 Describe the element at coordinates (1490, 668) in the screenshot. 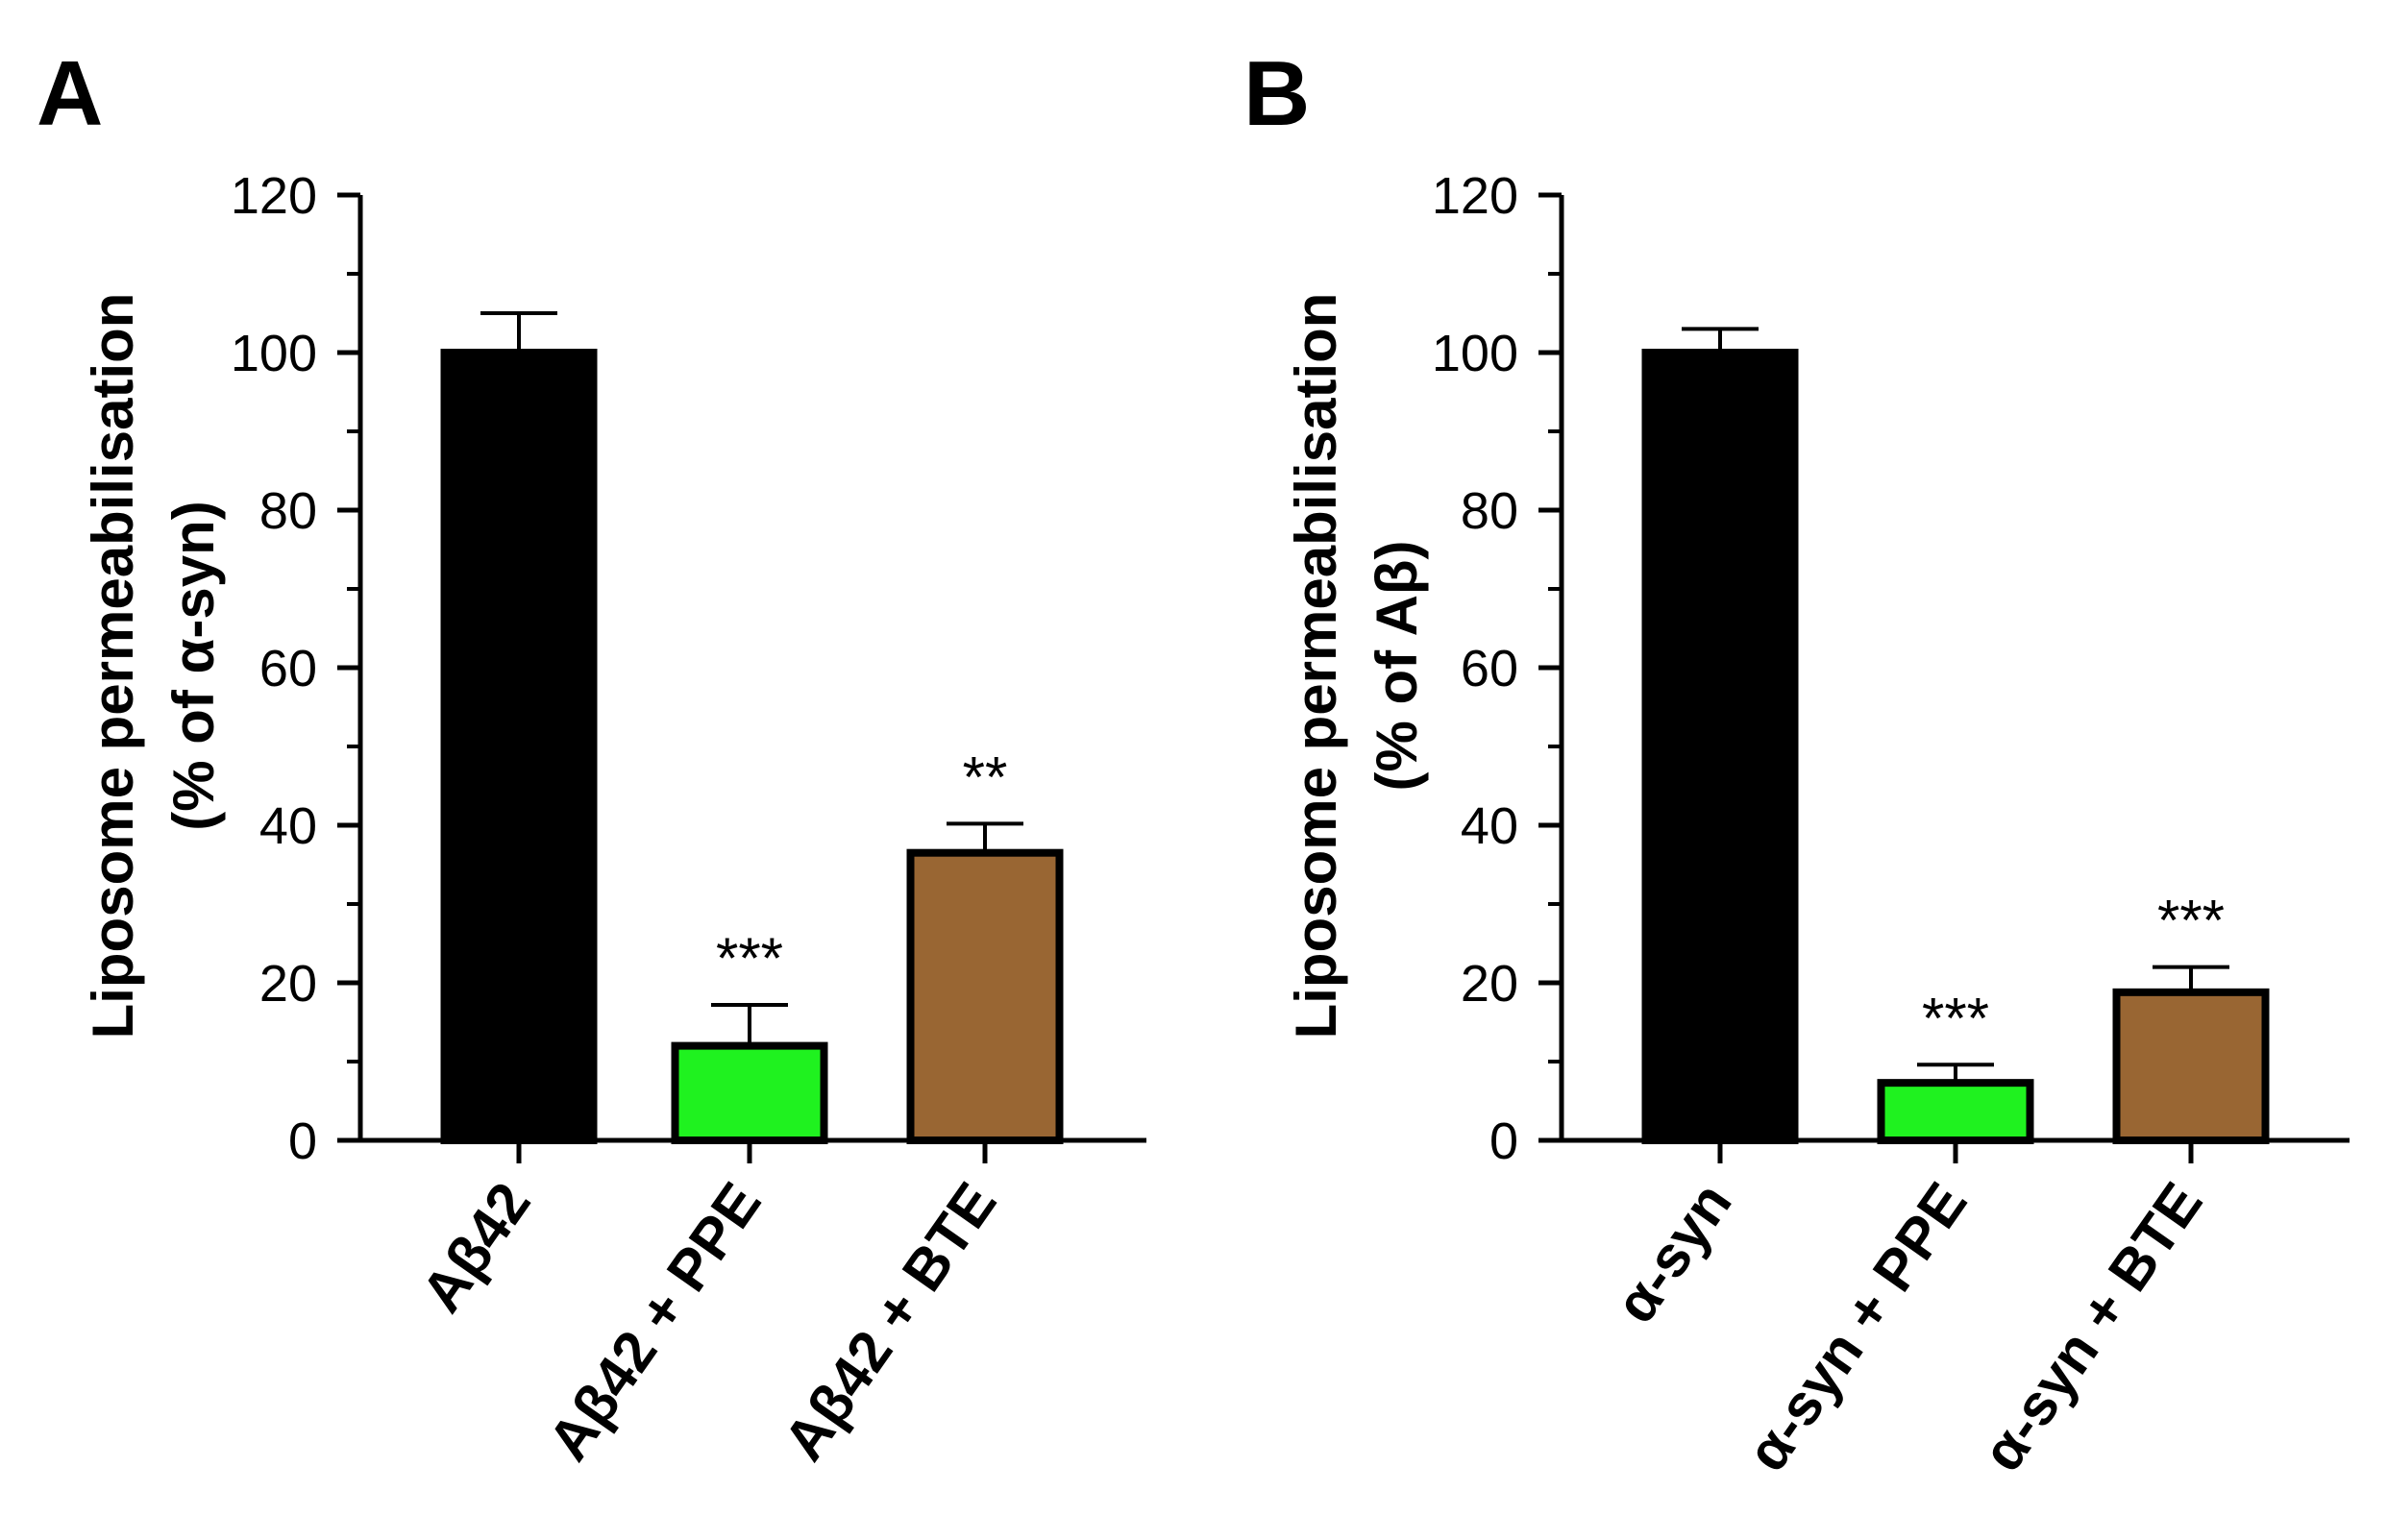

I see `y-tick-label-b: 60` at that location.